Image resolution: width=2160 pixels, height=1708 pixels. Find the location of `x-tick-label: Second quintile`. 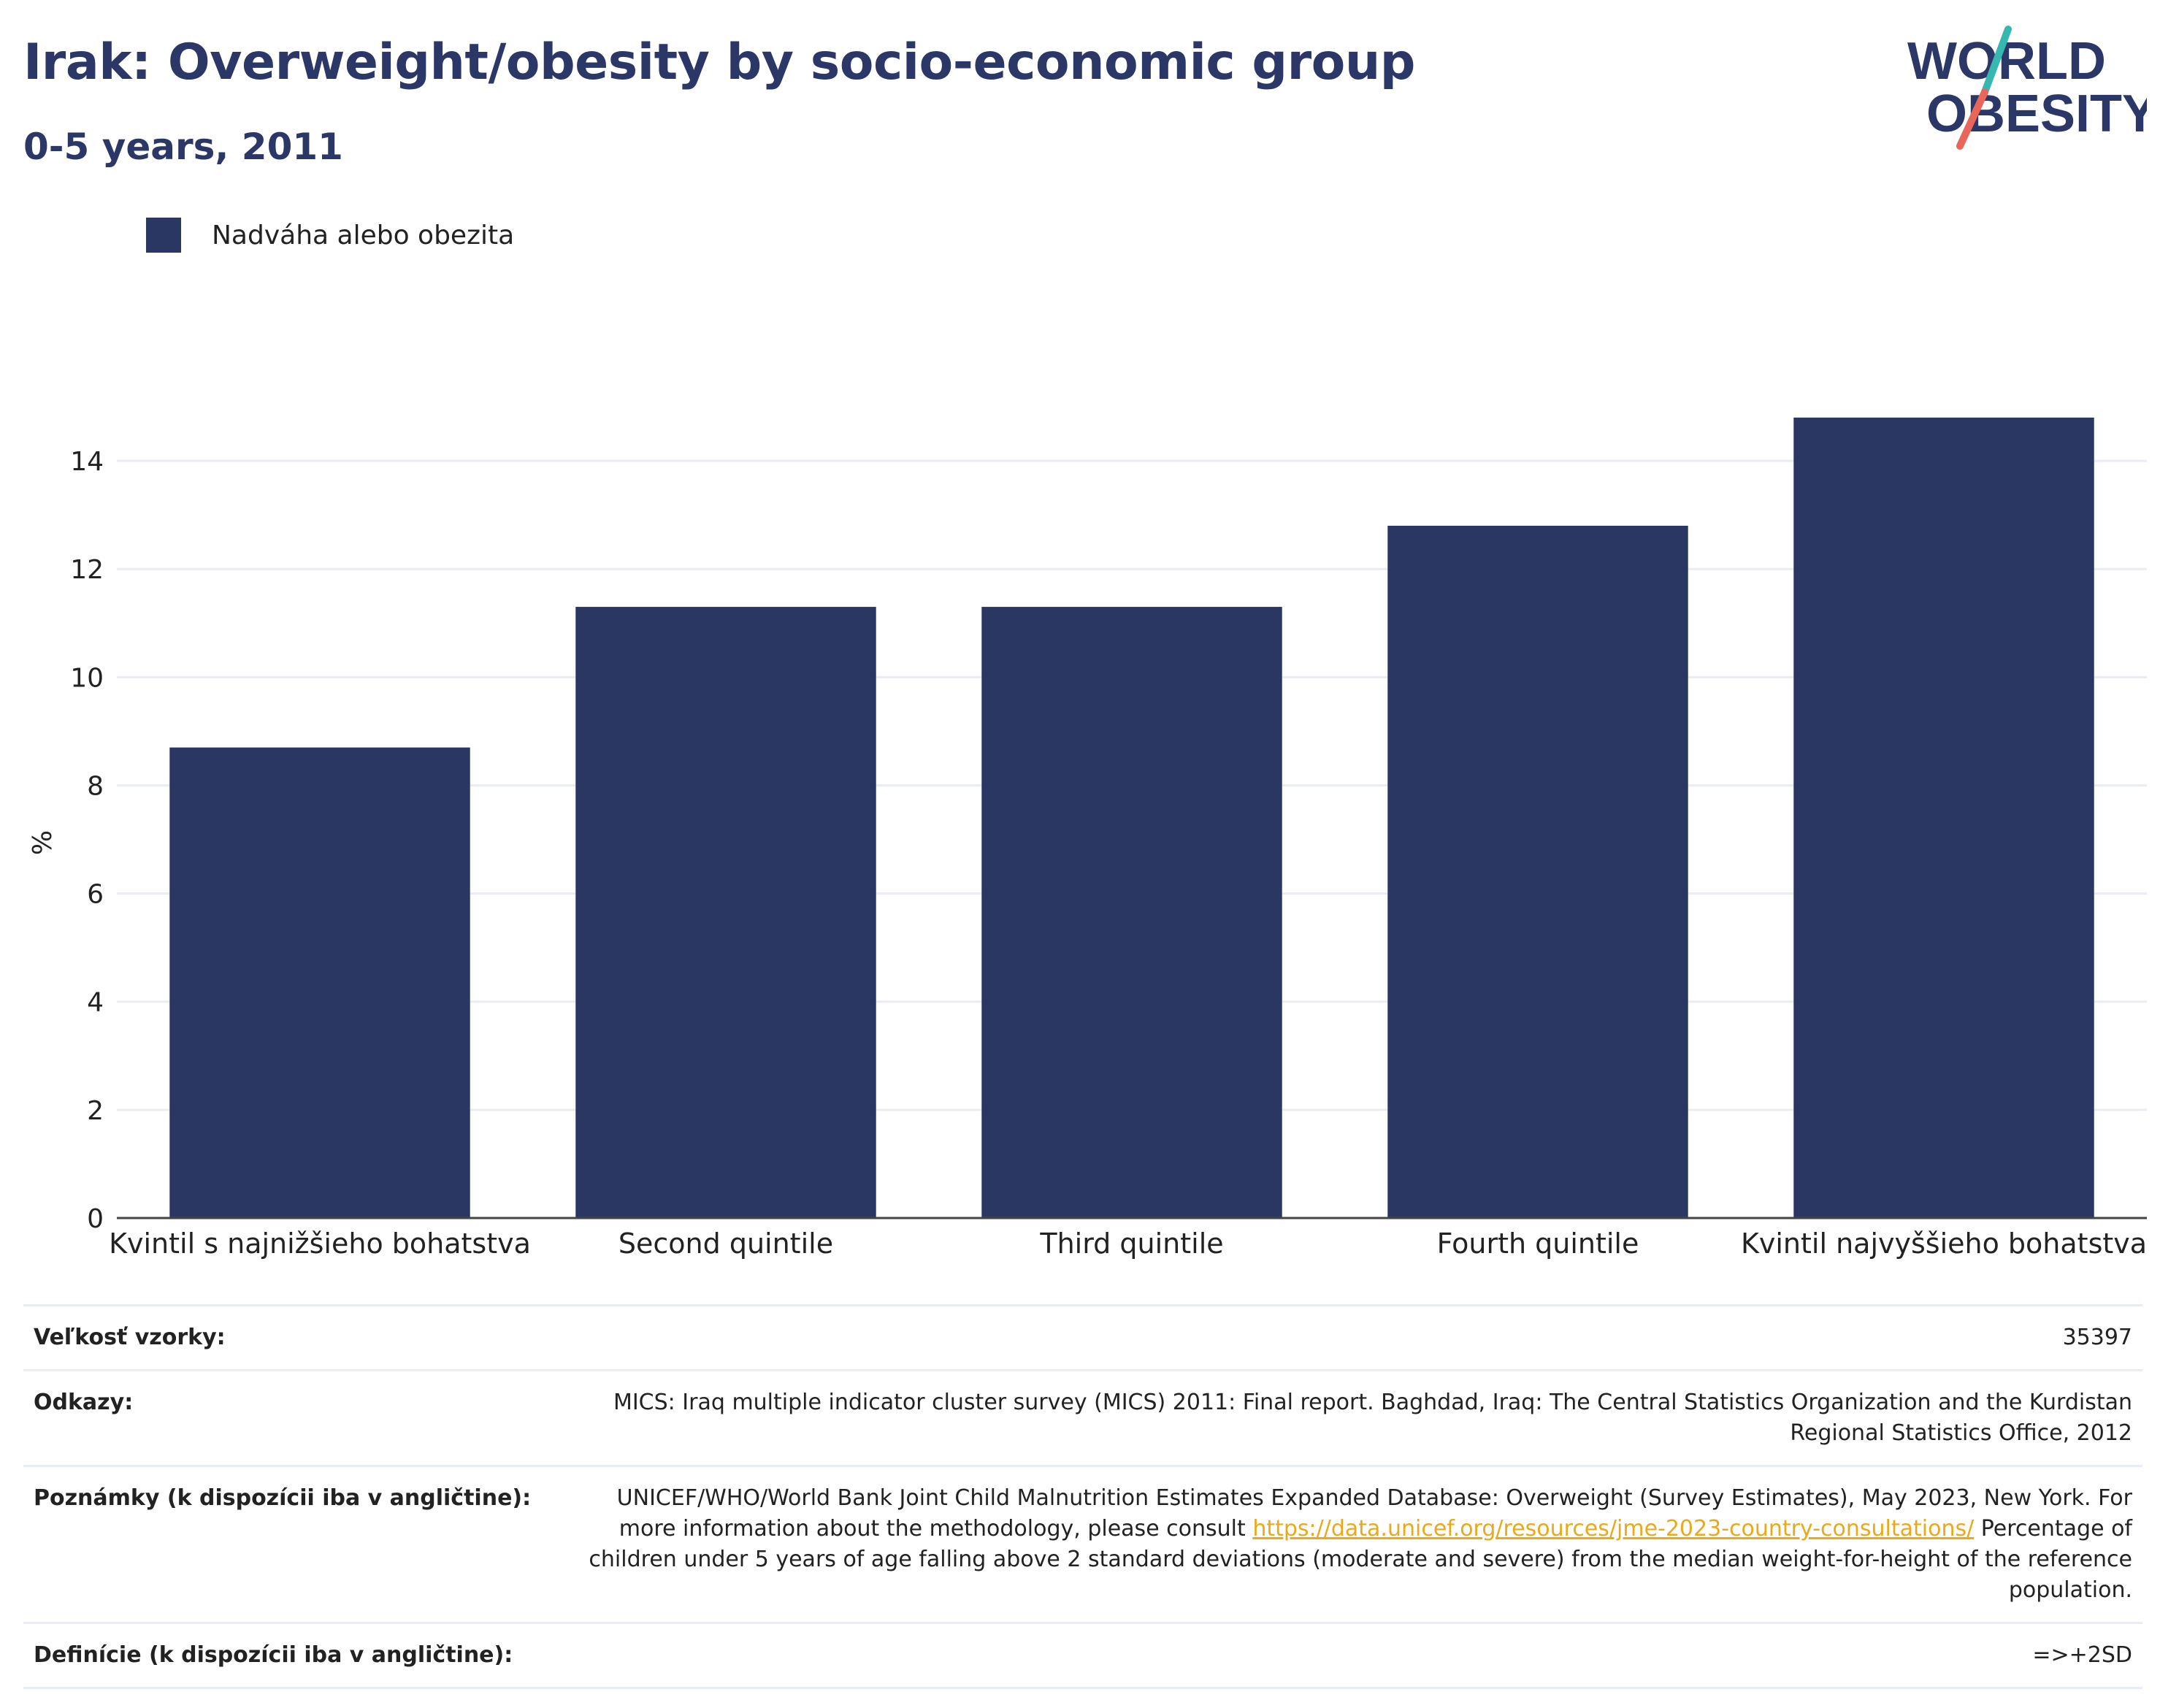

x-tick-label: Second quintile is located at coordinates (725, 1244).